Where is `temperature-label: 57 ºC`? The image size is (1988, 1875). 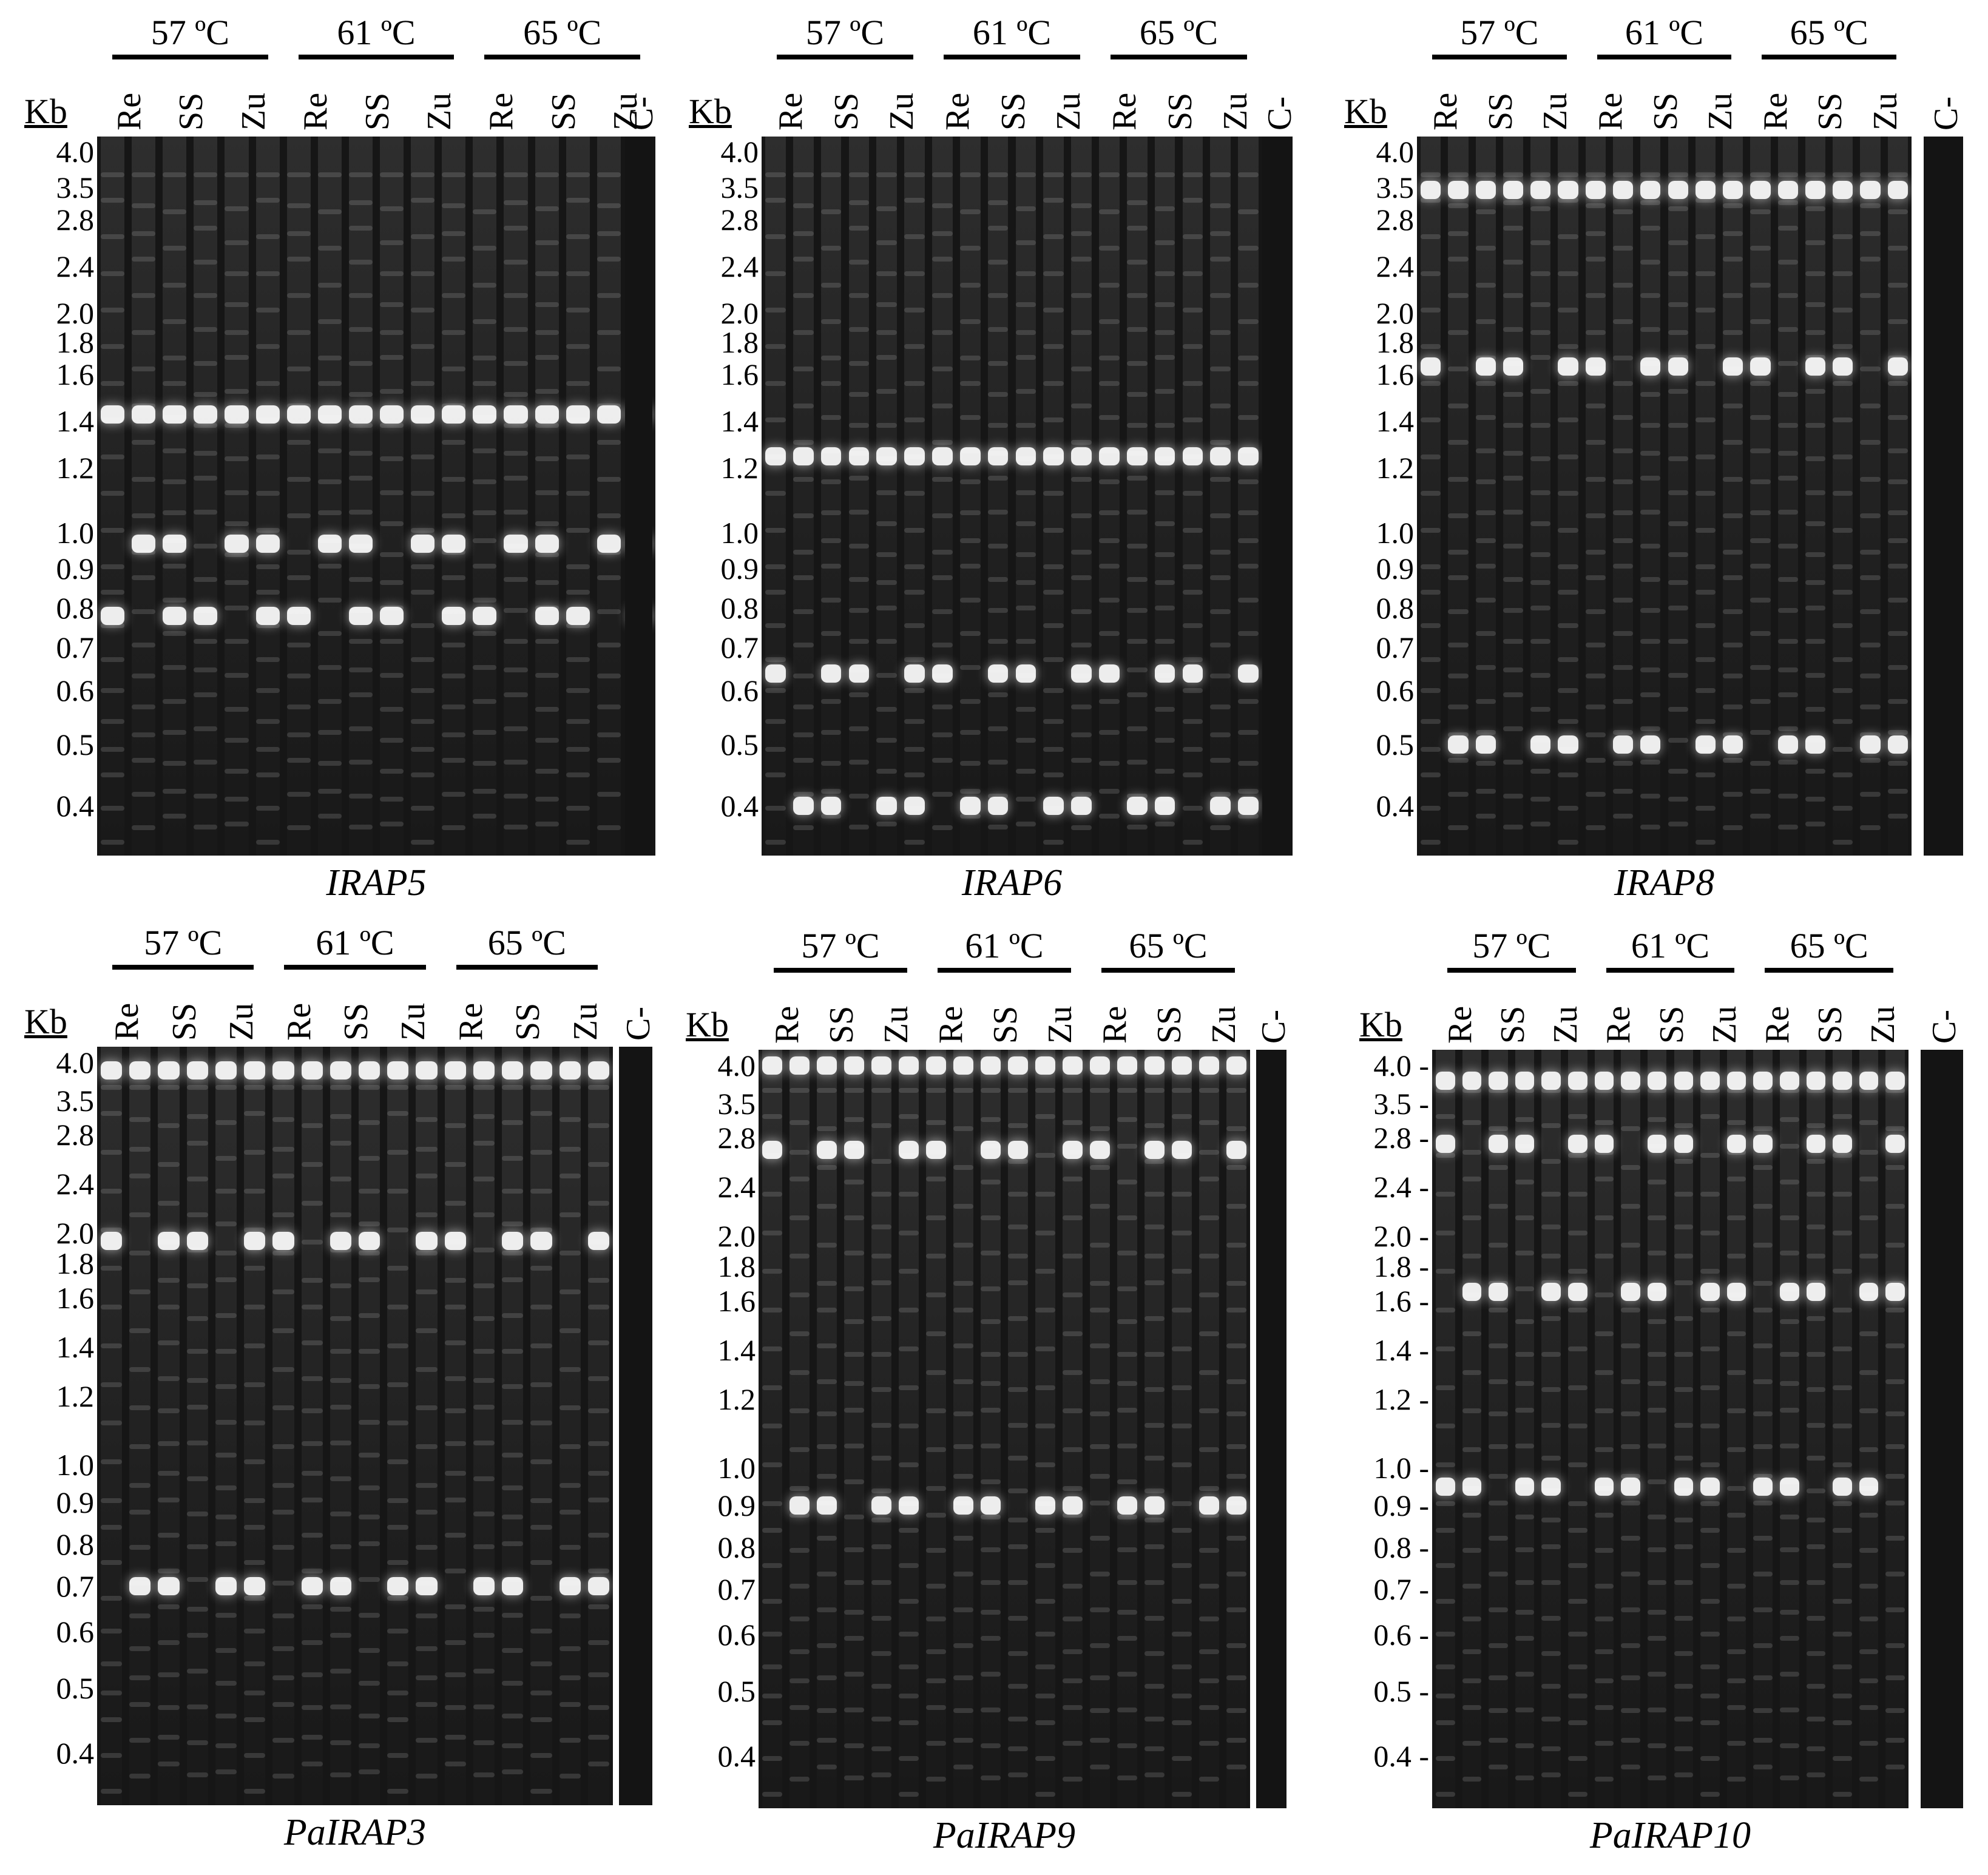 temperature-label: 57 ºC is located at coordinates (840, 945).